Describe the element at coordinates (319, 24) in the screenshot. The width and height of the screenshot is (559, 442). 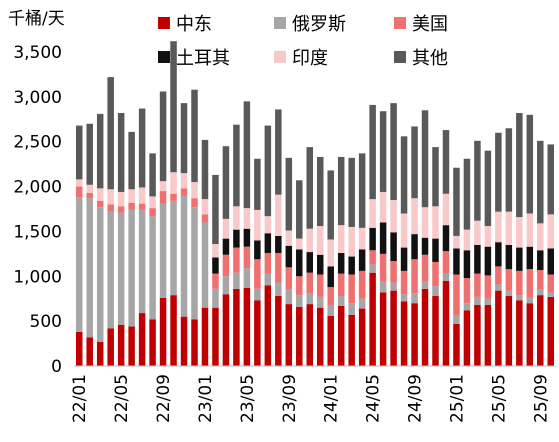
I see `legend-label: 俄罗斯` at that location.